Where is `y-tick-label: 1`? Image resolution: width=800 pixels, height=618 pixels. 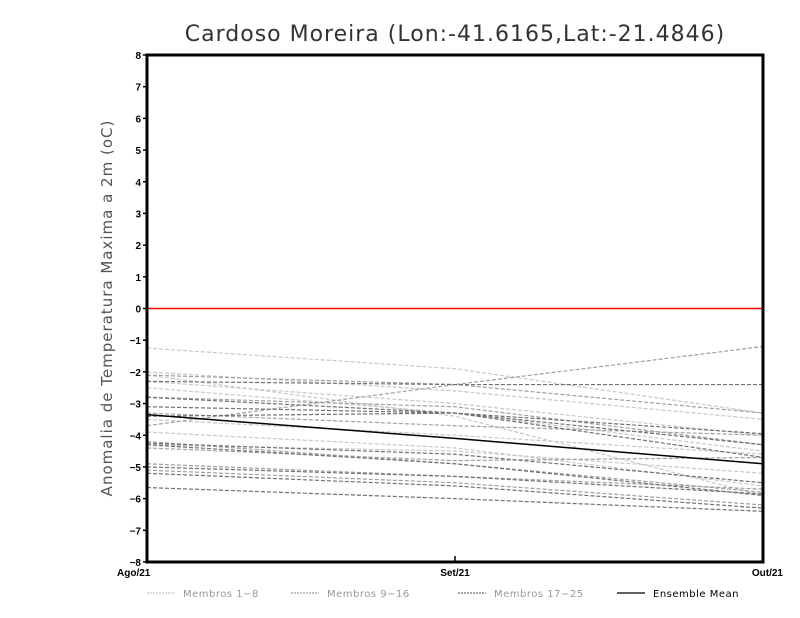 y-tick-label: 1 is located at coordinates (138, 278).